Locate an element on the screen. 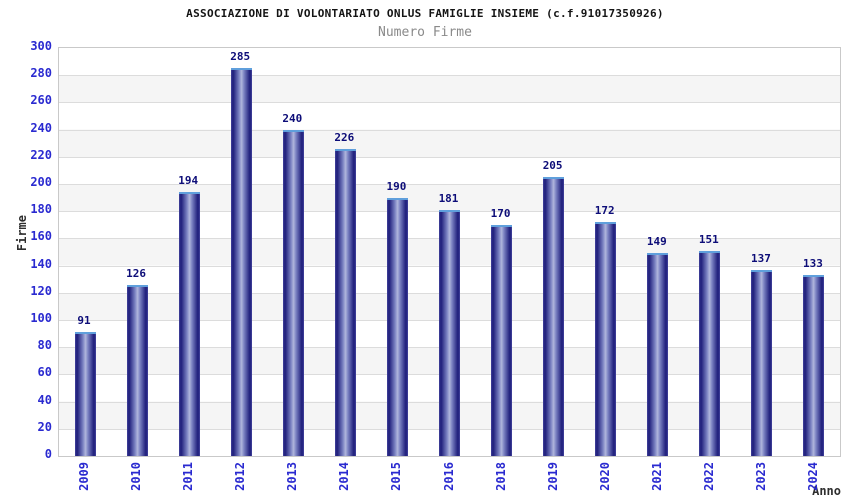  bar-value-label: 190 is located at coordinates (396, 186).